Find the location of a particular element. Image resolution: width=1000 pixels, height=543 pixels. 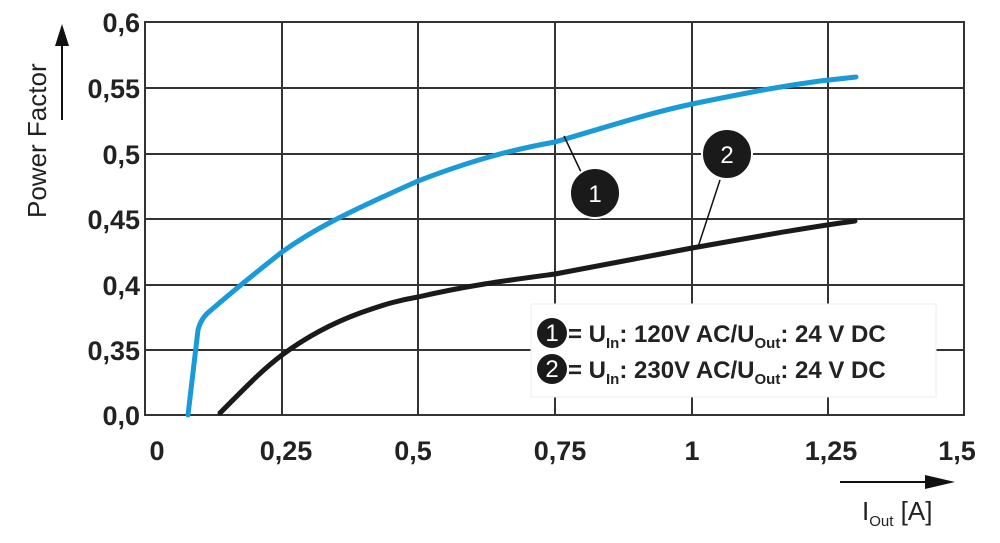

y-tick: 0,55 is located at coordinates (113, 89).